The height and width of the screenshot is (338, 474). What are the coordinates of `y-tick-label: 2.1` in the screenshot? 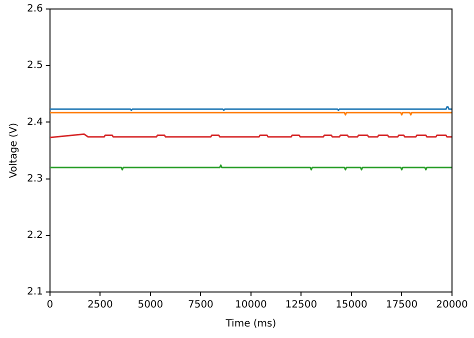 It's located at (34, 292).